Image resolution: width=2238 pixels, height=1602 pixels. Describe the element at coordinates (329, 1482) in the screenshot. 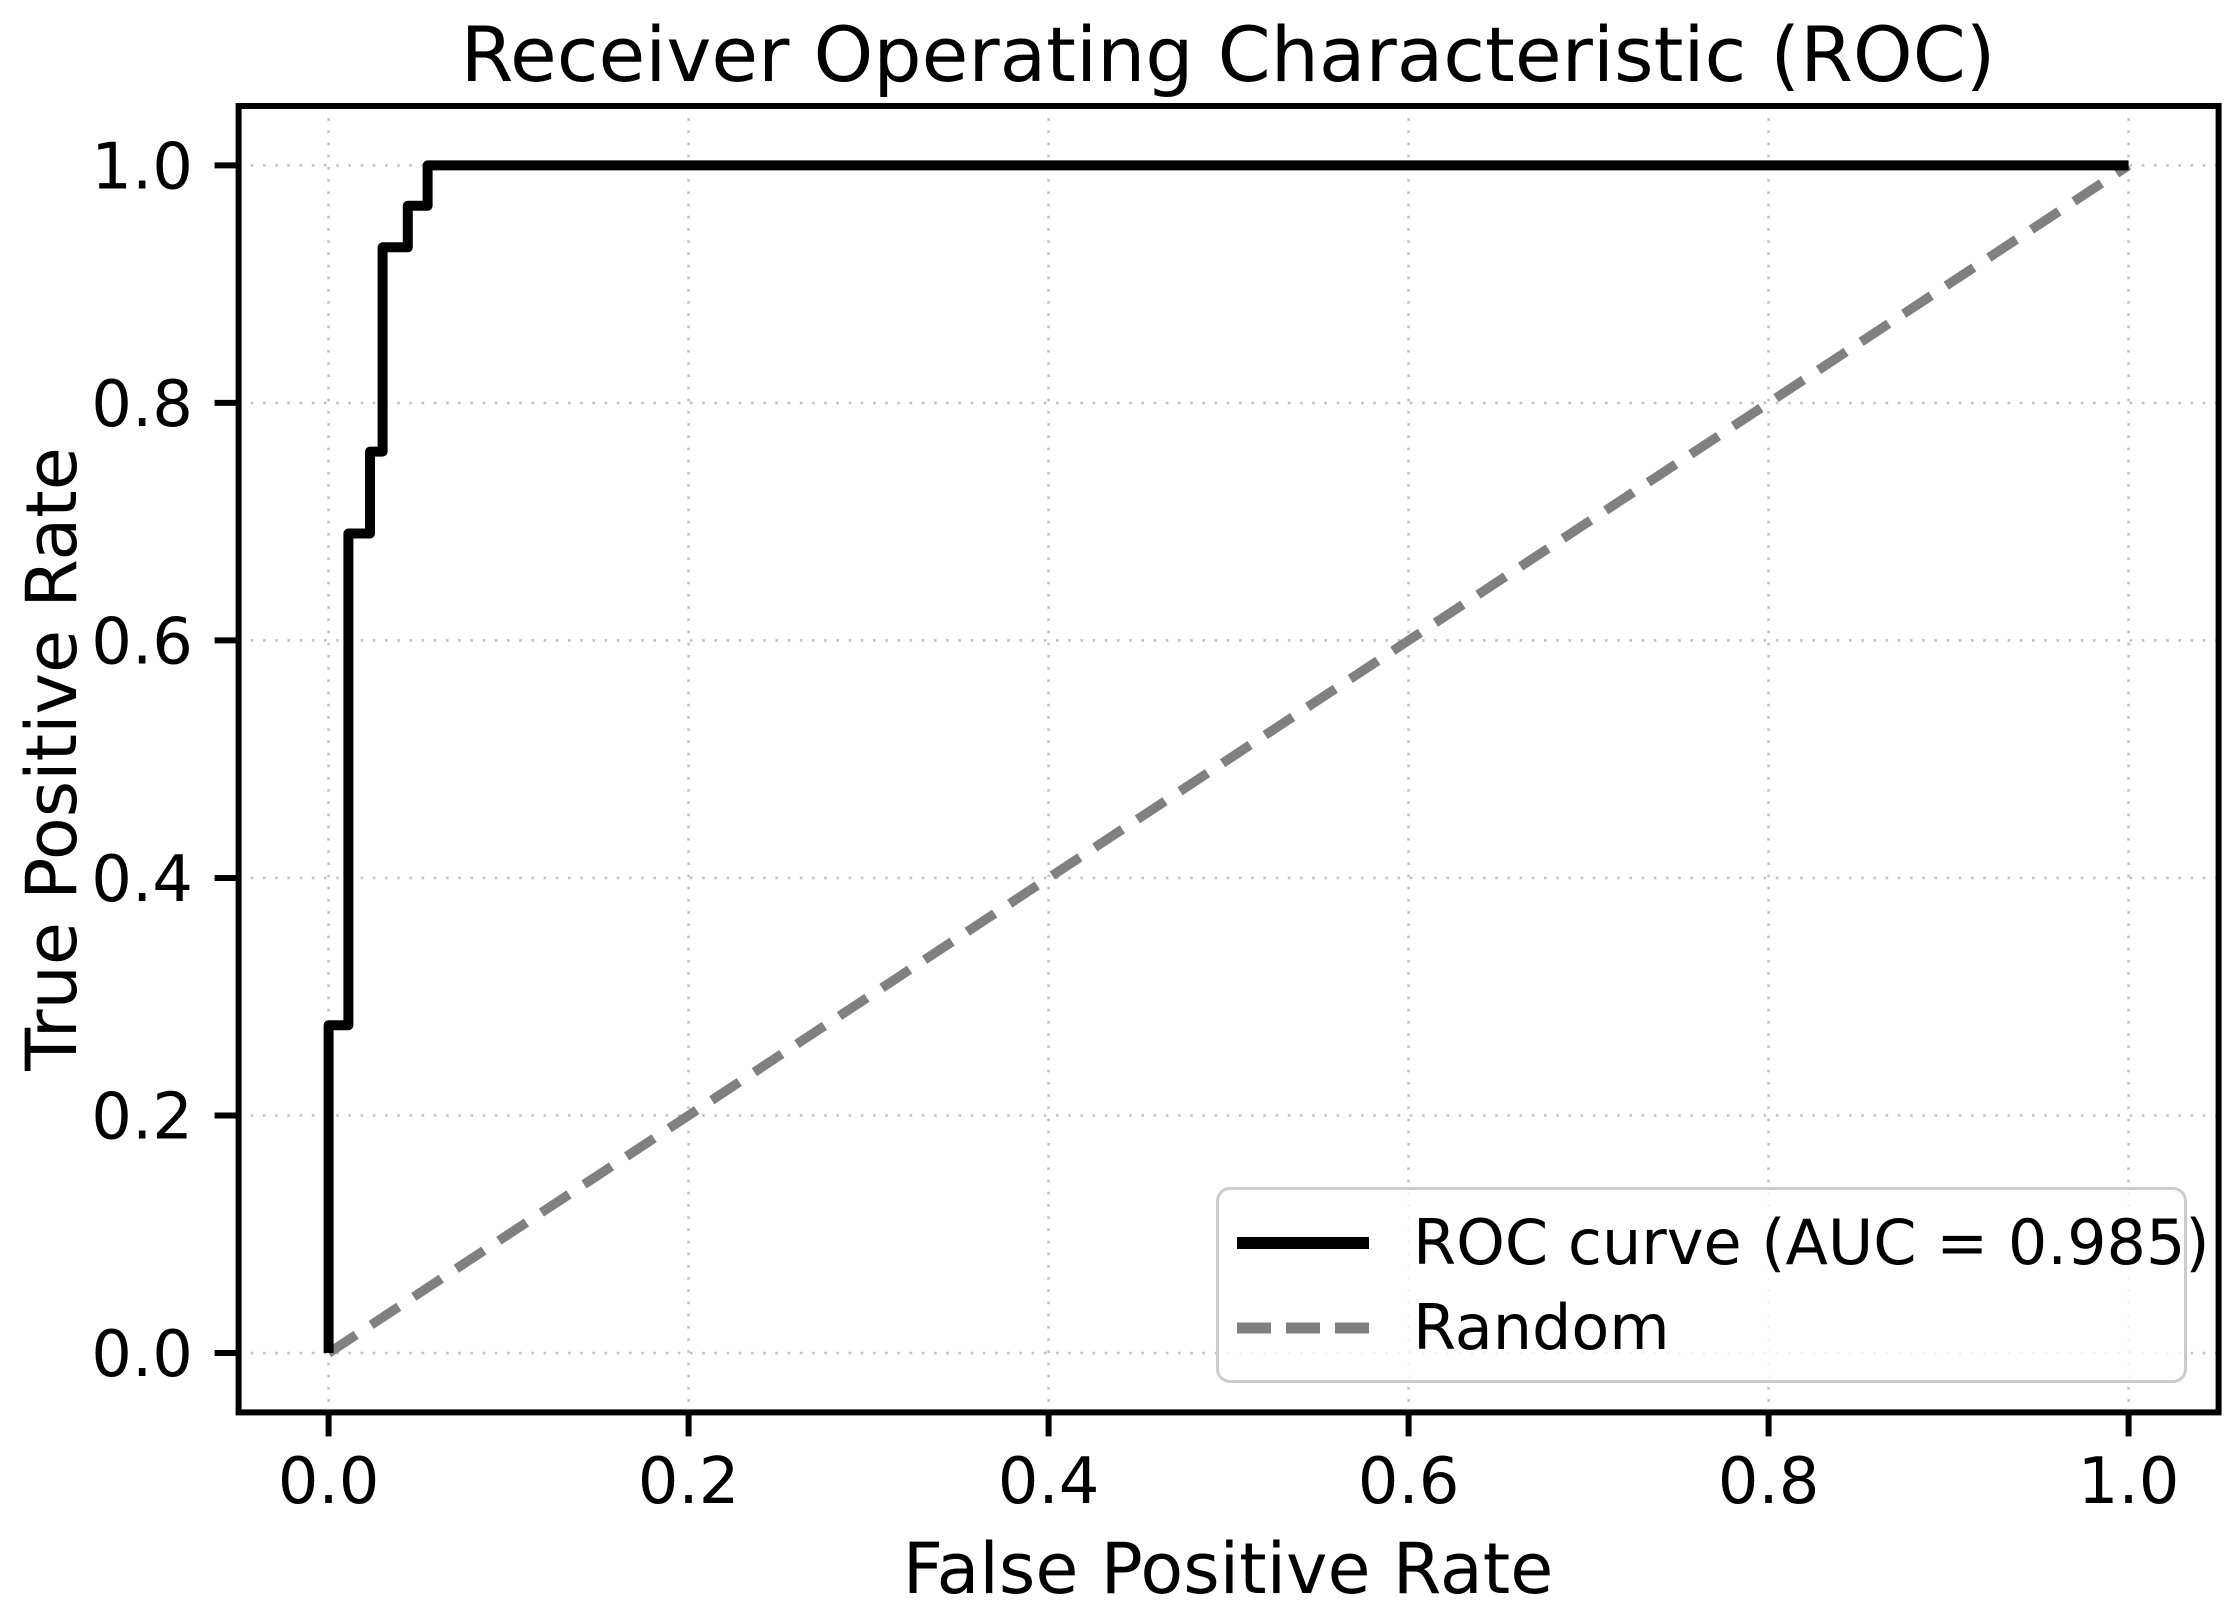

I see `x-tick-label: 0.0` at that location.